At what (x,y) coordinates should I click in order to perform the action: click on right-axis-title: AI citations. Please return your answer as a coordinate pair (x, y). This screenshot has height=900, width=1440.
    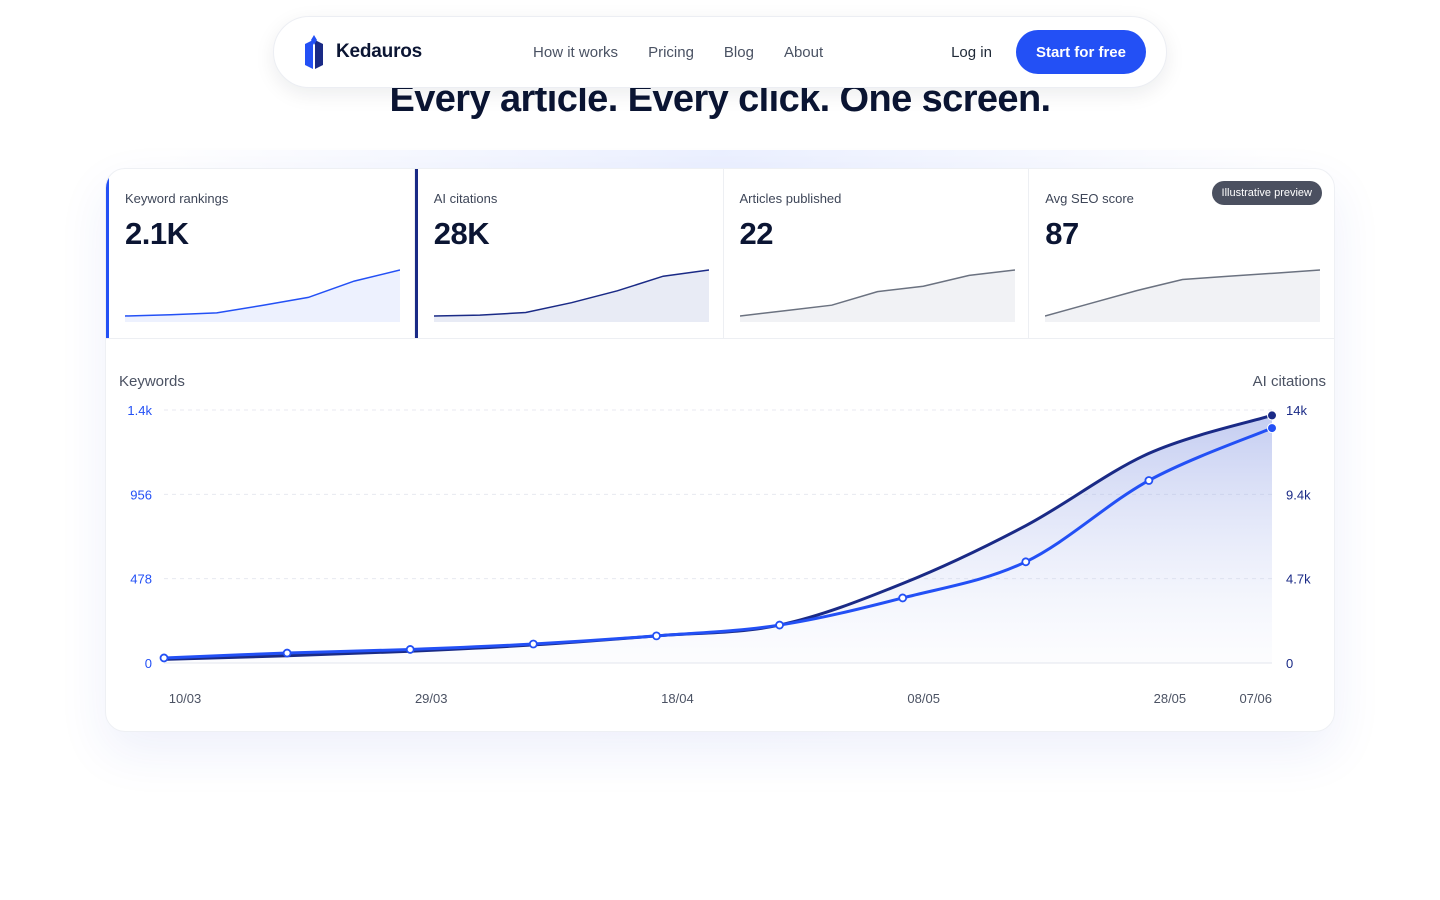
    Looking at the image, I should click on (1289, 381).